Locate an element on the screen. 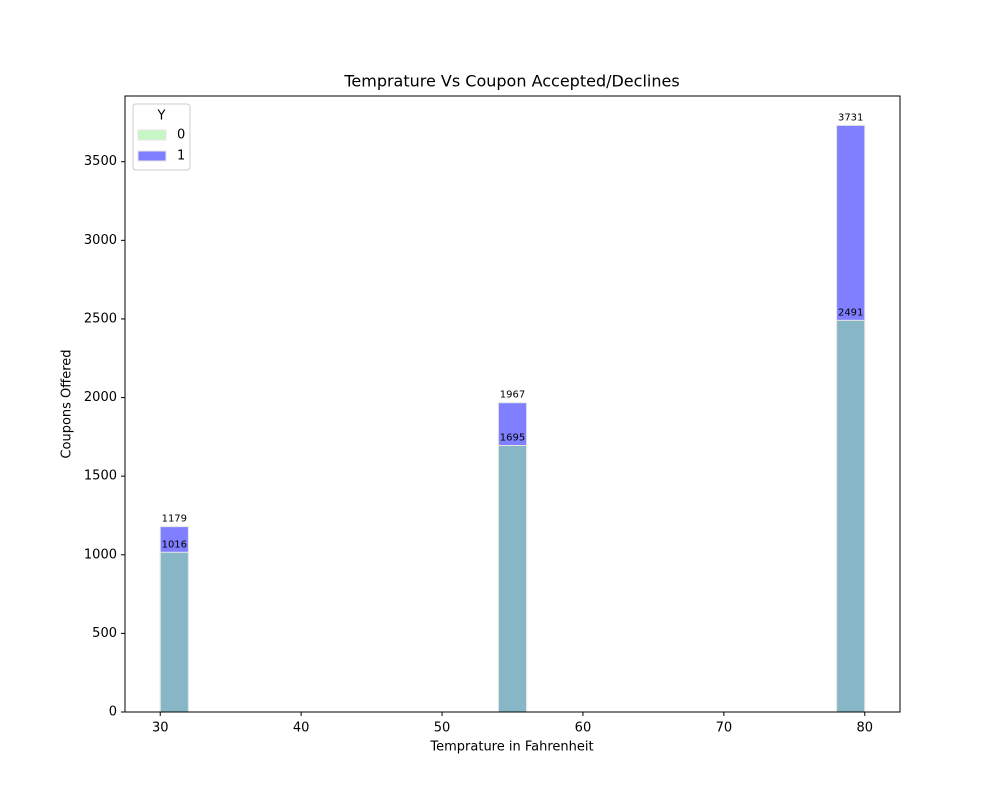  y-tick-label: 0 is located at coordinates (113, 712).